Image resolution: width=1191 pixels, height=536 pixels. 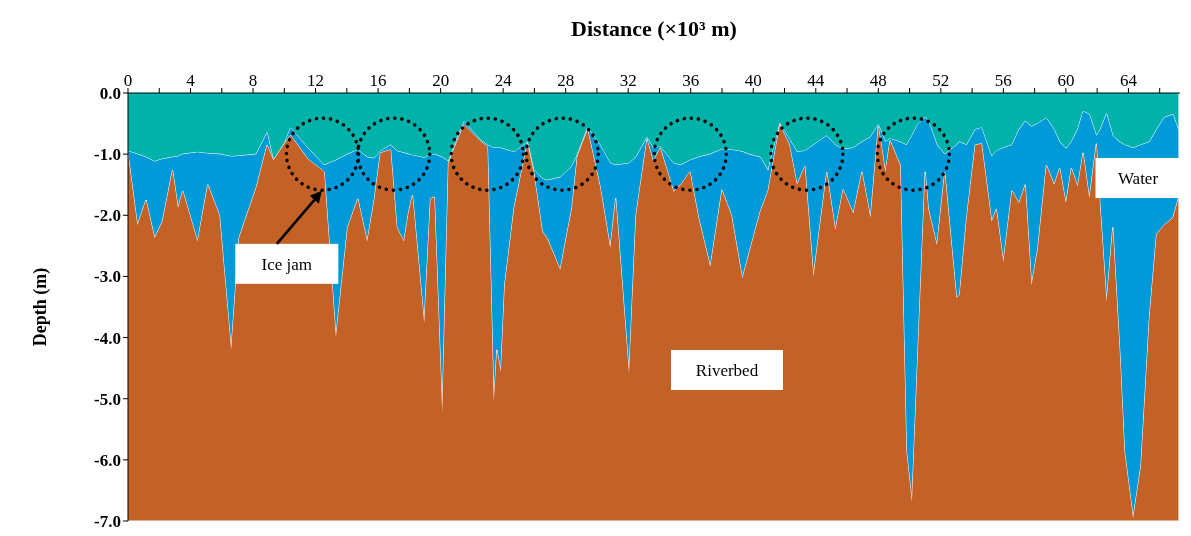 I want to click on y-tick-label: -6.0, so click(x=107, y=460).